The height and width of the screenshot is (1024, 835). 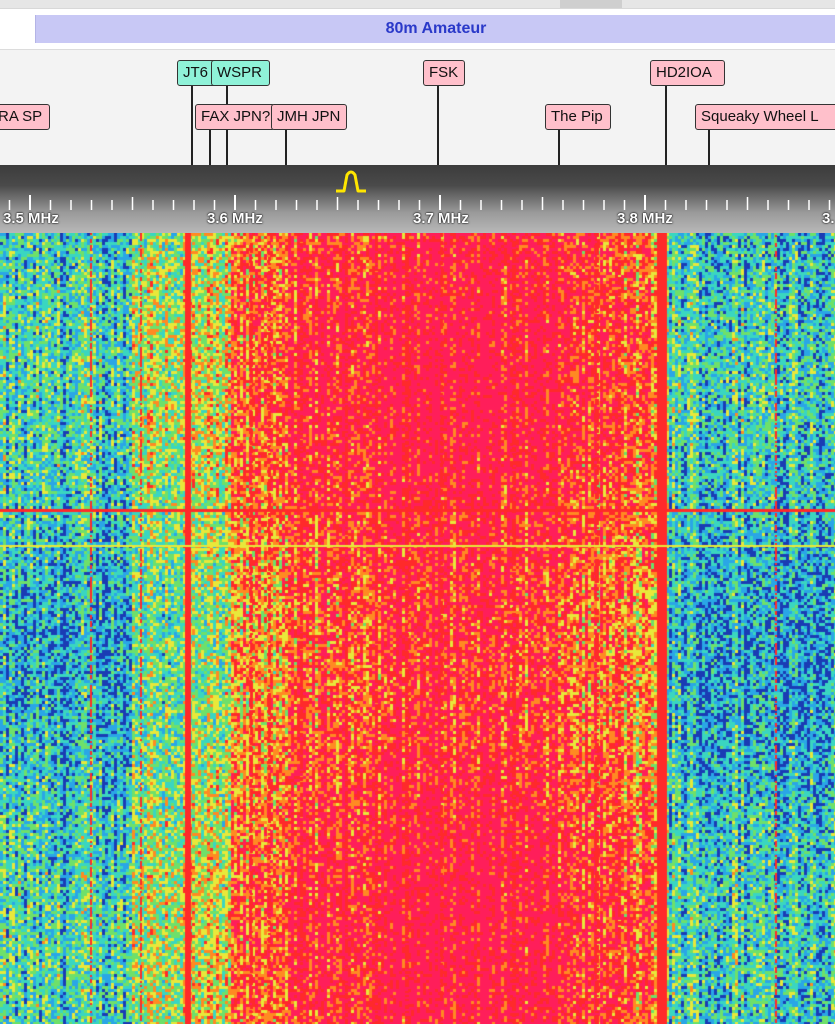 I want to click on station-label-the-pip: The Pip, so click(x=578, y=117).